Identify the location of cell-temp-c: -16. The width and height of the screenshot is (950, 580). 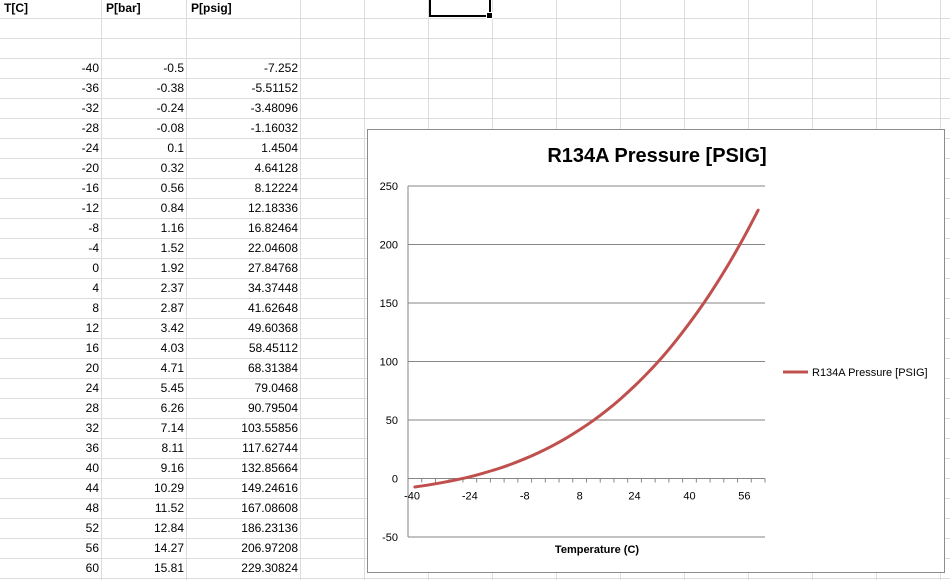
(90, 188).